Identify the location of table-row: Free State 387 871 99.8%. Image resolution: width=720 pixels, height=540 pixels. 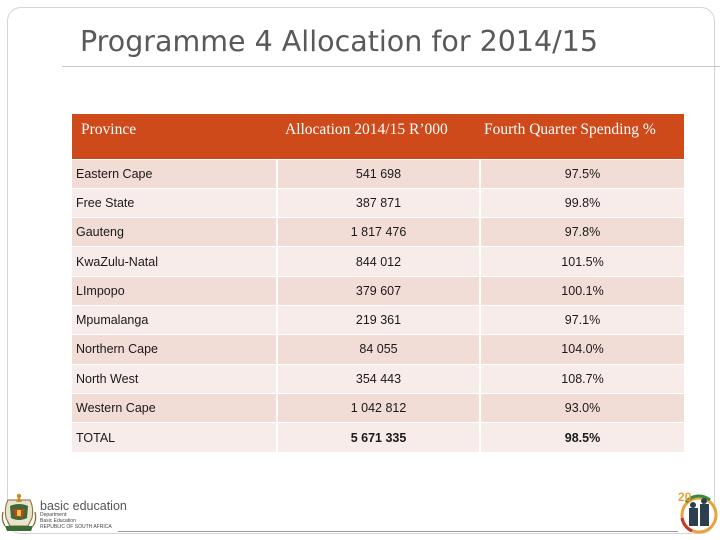
(378, 202).